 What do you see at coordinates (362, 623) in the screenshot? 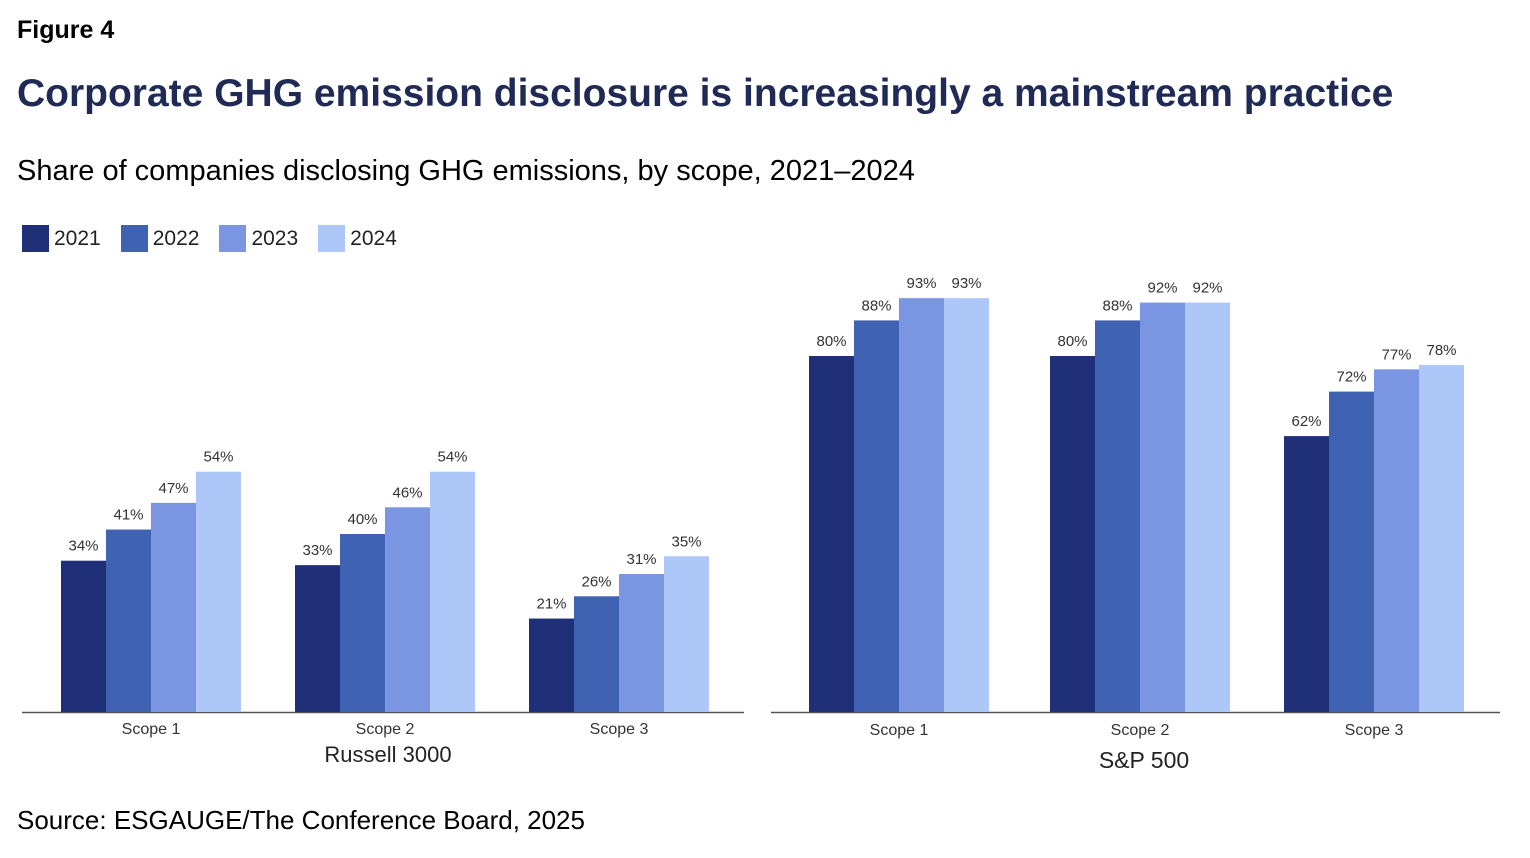
I see `russell-bar-2-2022` at bounding box center [362, 623].